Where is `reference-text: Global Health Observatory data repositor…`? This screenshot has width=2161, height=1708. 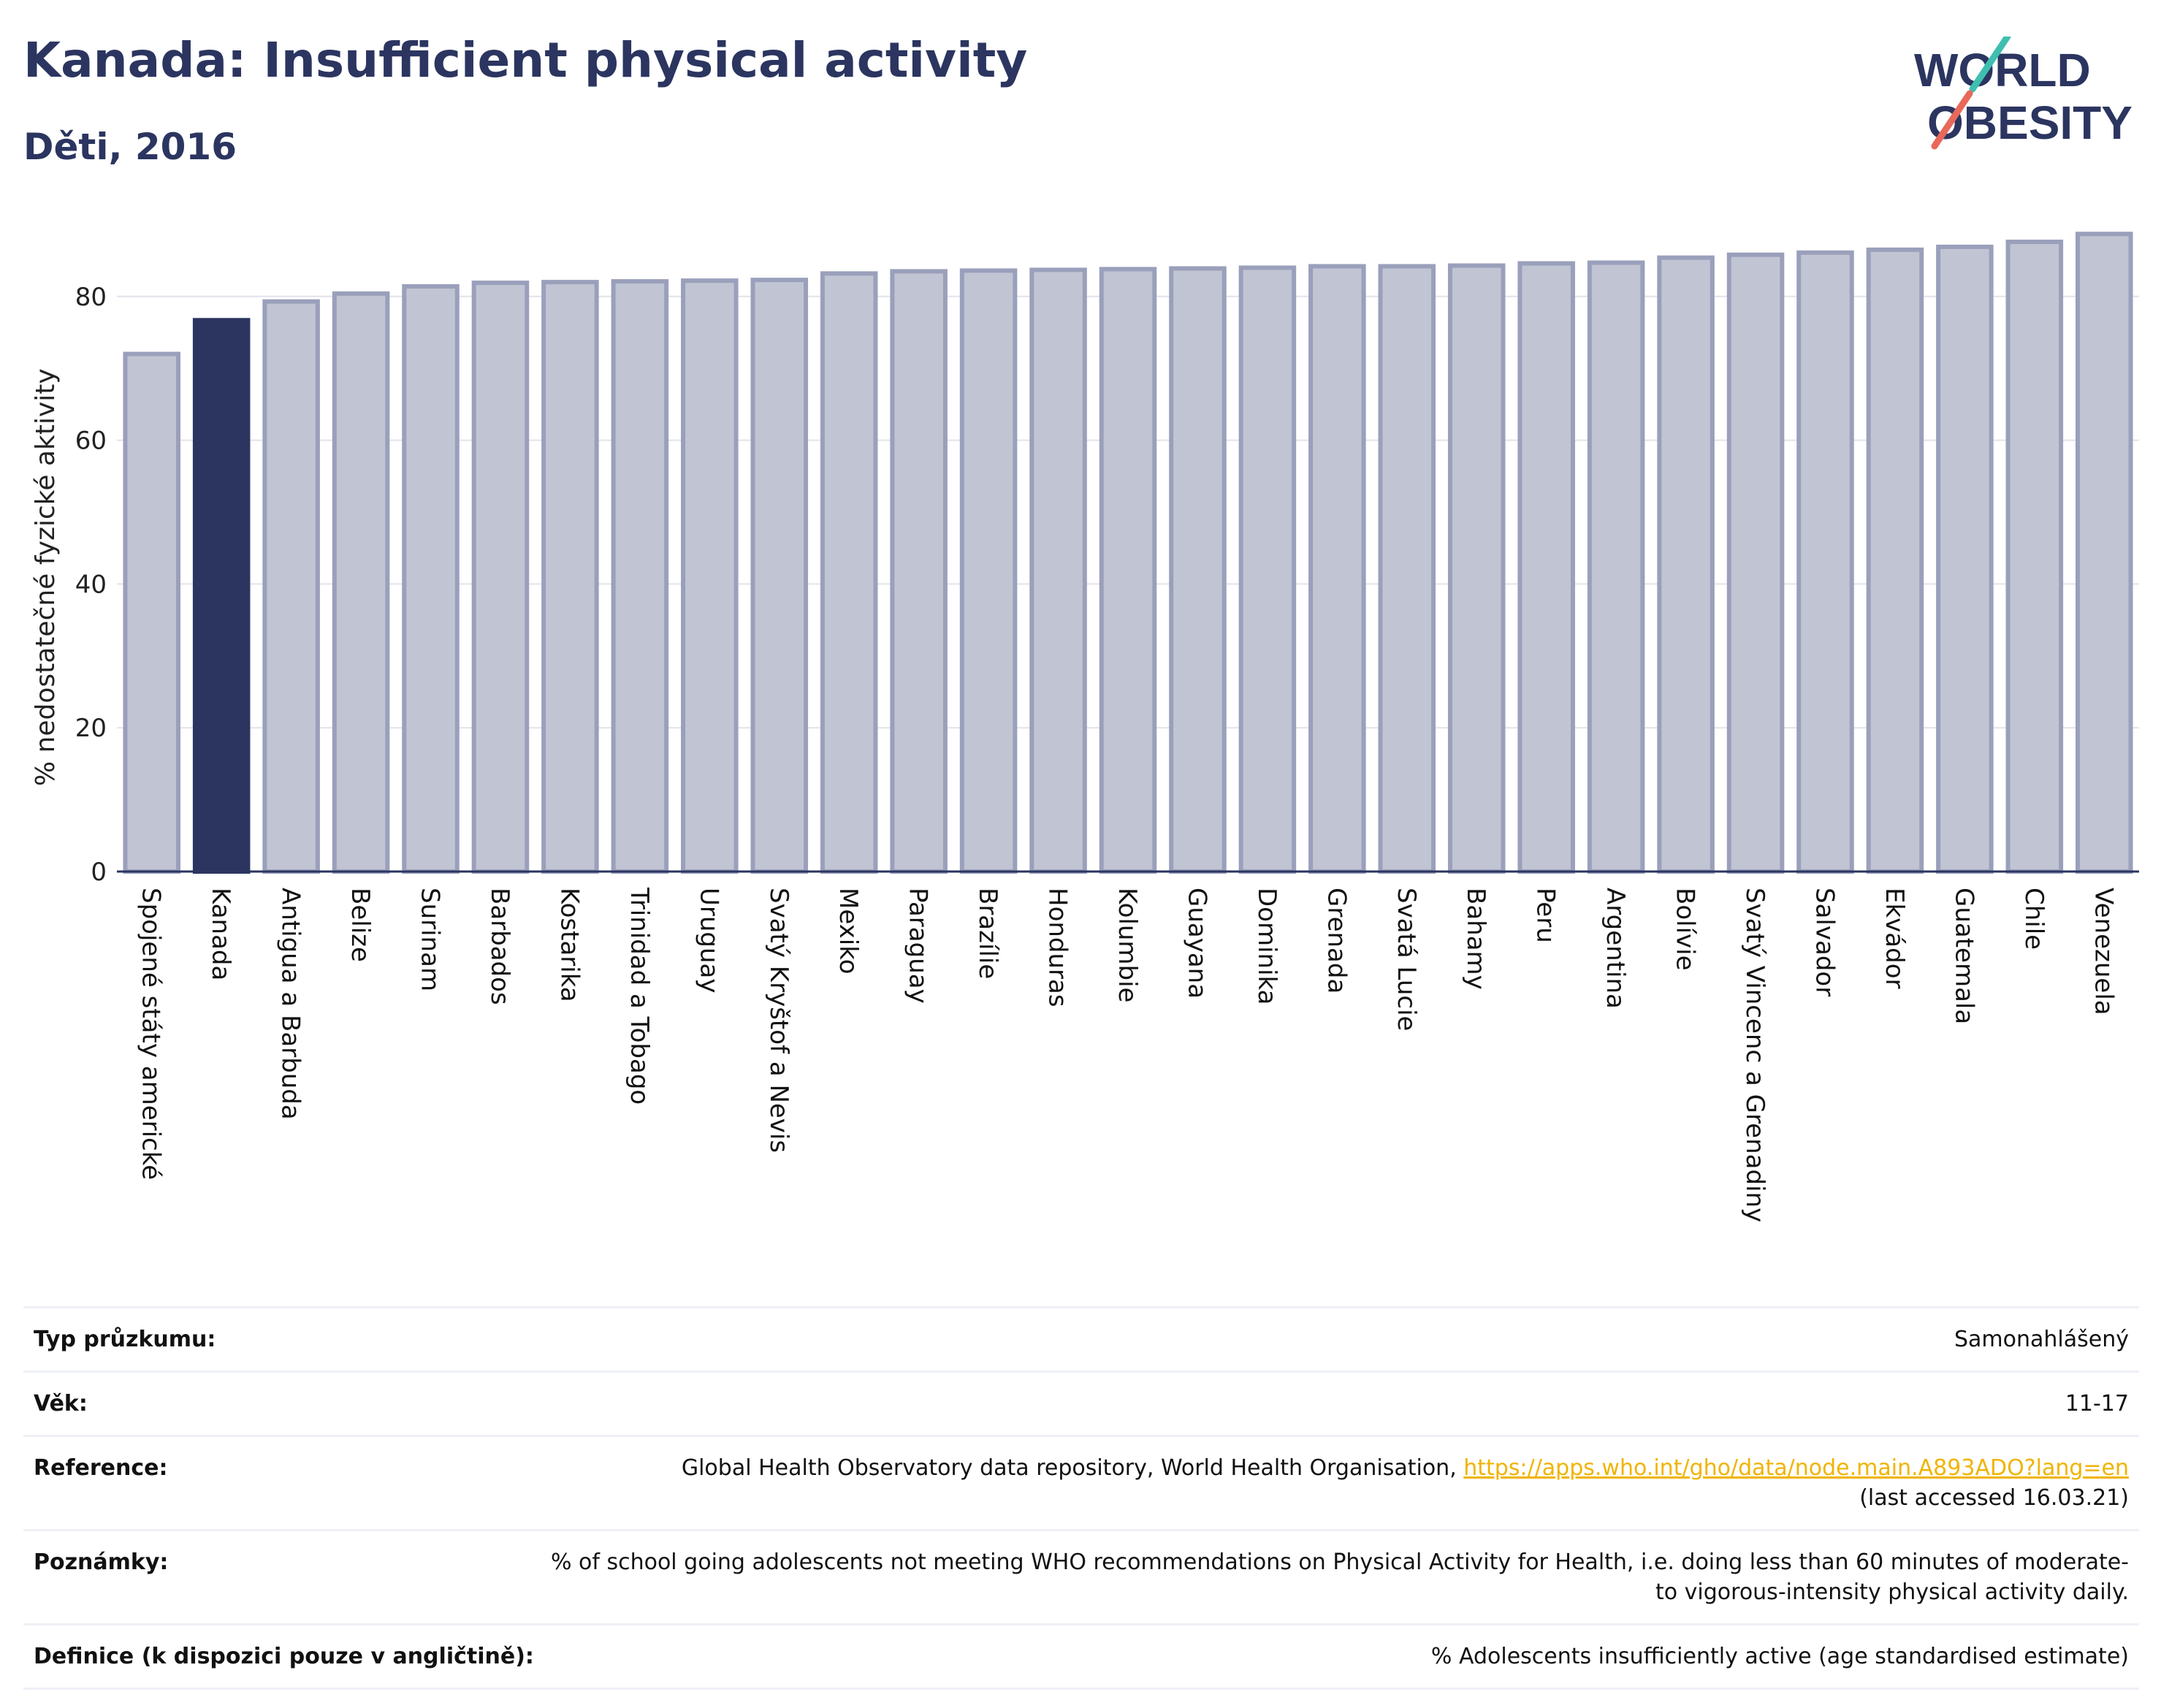
reference-text: Global Health Observatory data repositor… is located at coordinates (1073, 1468).